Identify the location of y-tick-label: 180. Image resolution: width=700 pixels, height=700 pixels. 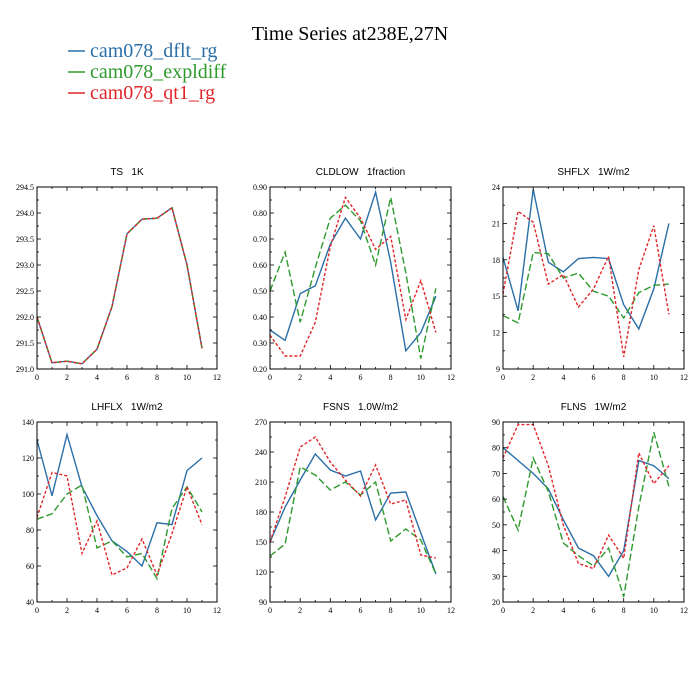
(261, 512).